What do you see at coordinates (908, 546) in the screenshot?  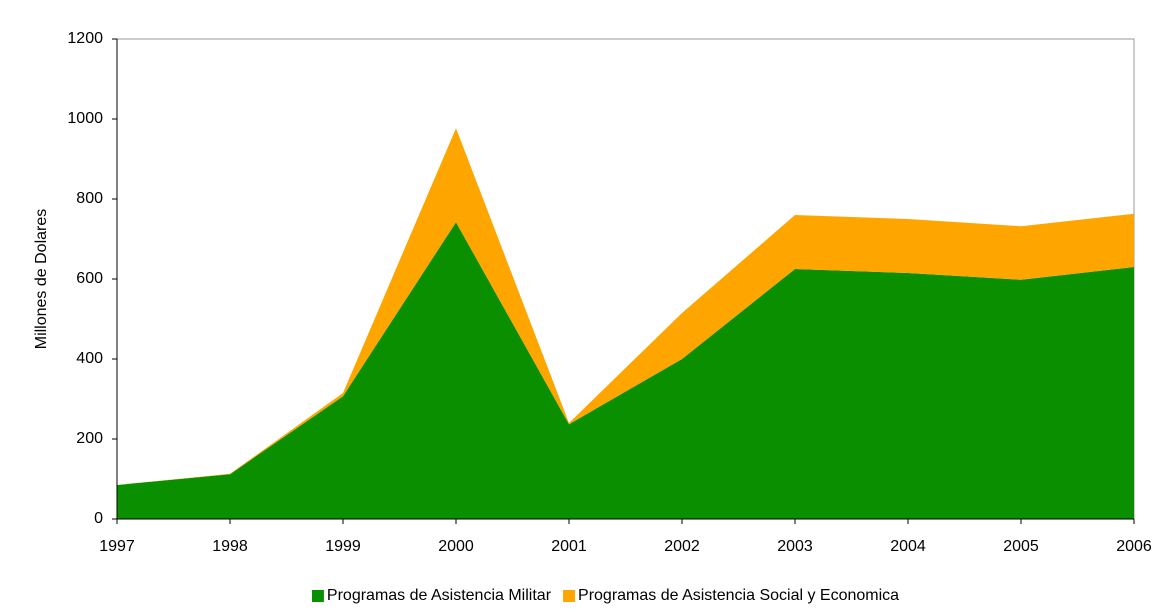 I see `x-tick-label: 2004` at bounding box center [908, 546].